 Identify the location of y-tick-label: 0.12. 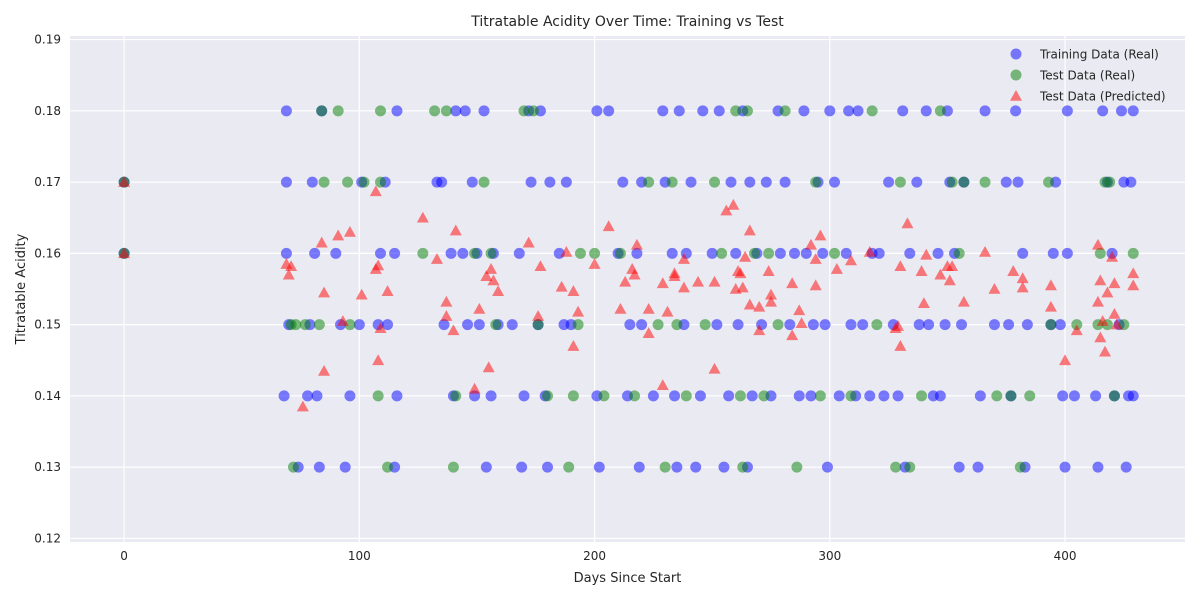
(47, 538).